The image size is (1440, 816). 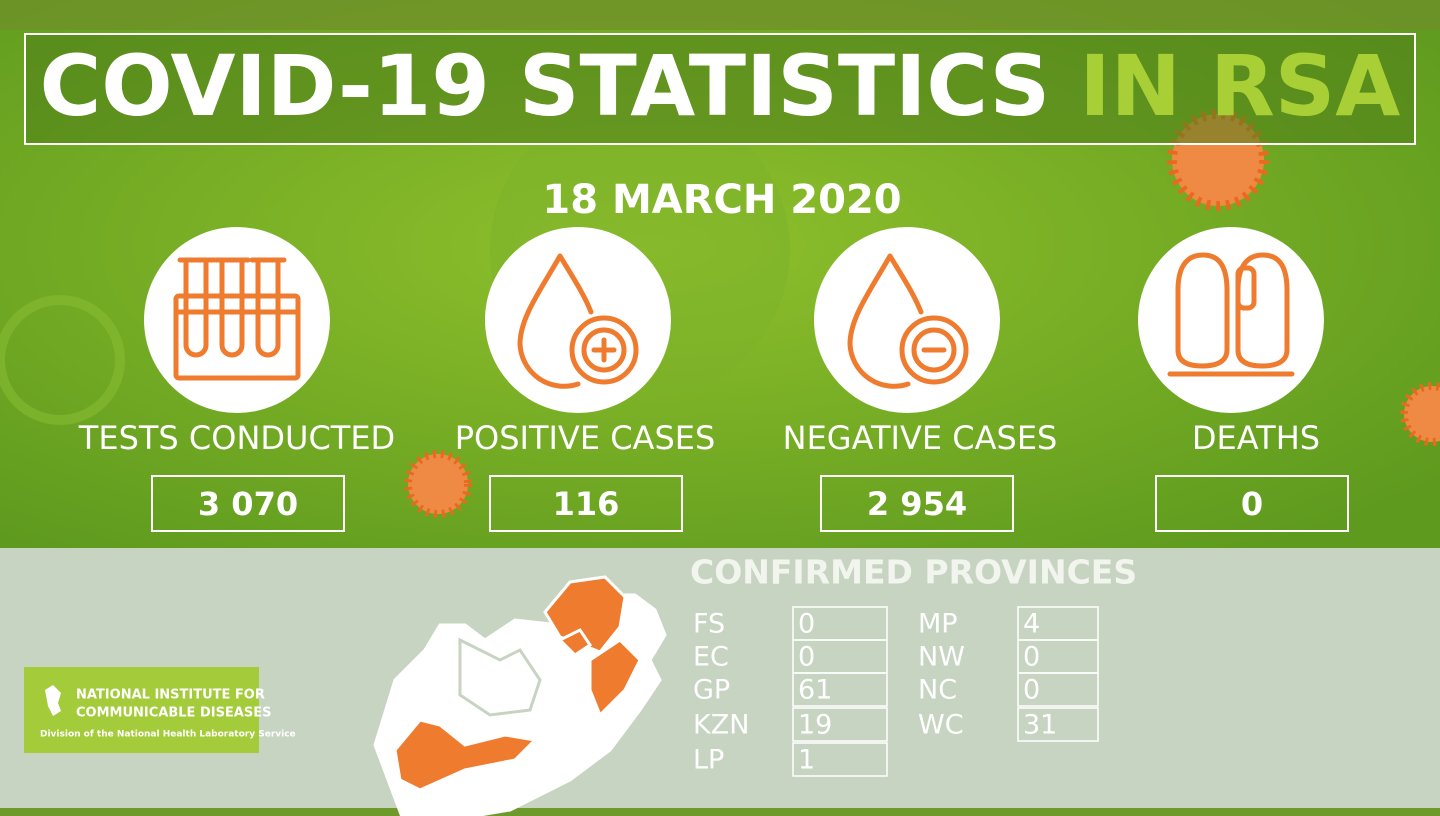 What do you see at coordinates (173, 713) in the screenshot?
I see `logo-line: COMMUNICABLE DISEASES` at bounding box center [173, 713].